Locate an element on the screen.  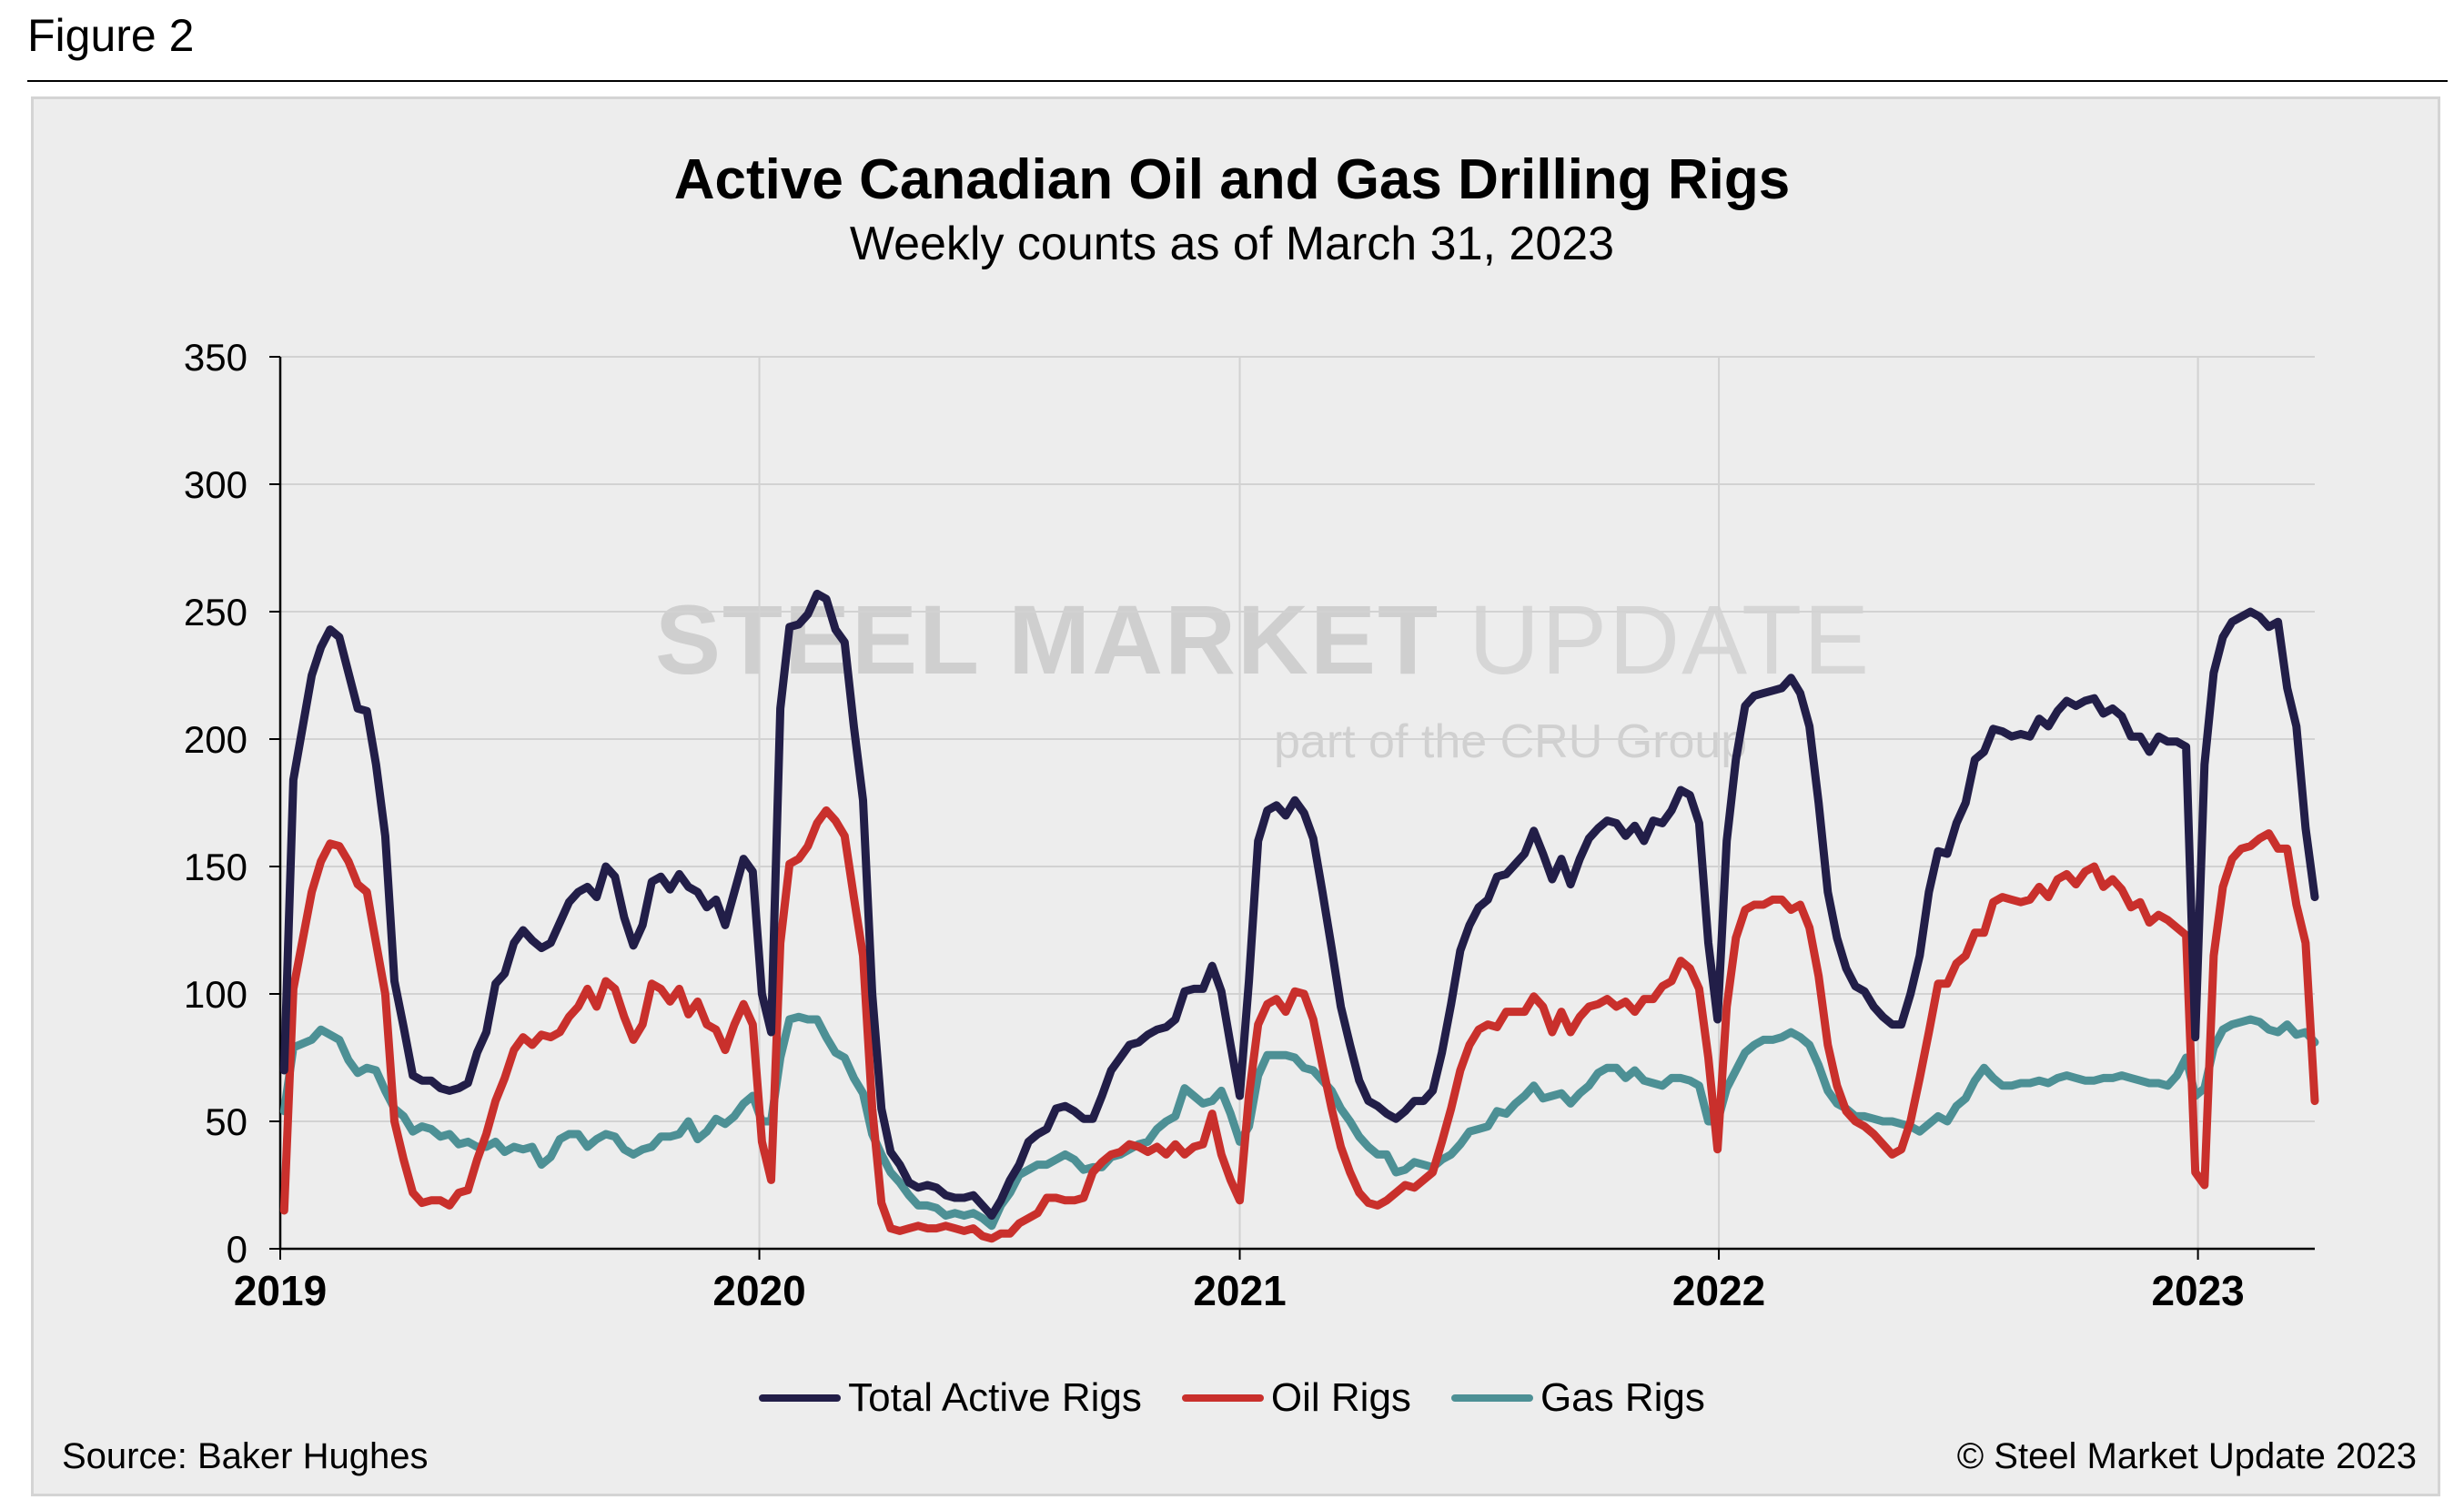
legend: Total Active Rigs Oil Rigs Gas Rigs is located at coordinates (1232, 1398).